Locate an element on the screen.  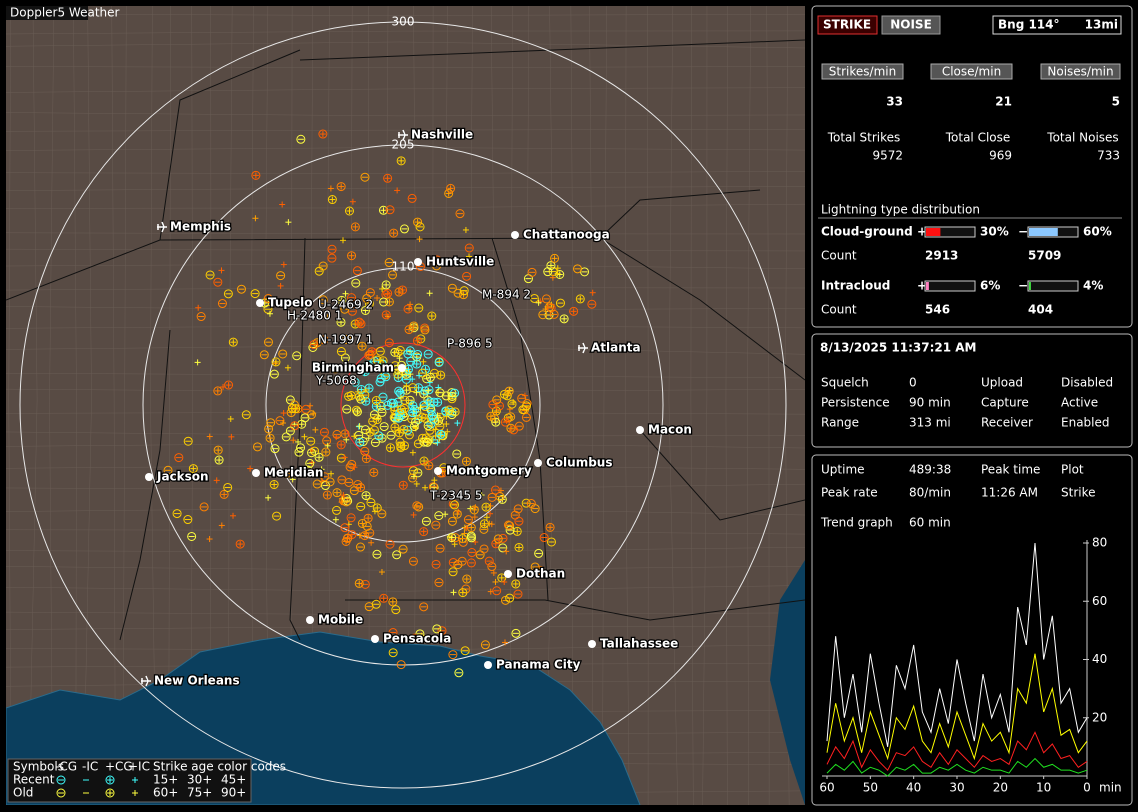
receiver-field: Active is located at coordinates (1079, 403).